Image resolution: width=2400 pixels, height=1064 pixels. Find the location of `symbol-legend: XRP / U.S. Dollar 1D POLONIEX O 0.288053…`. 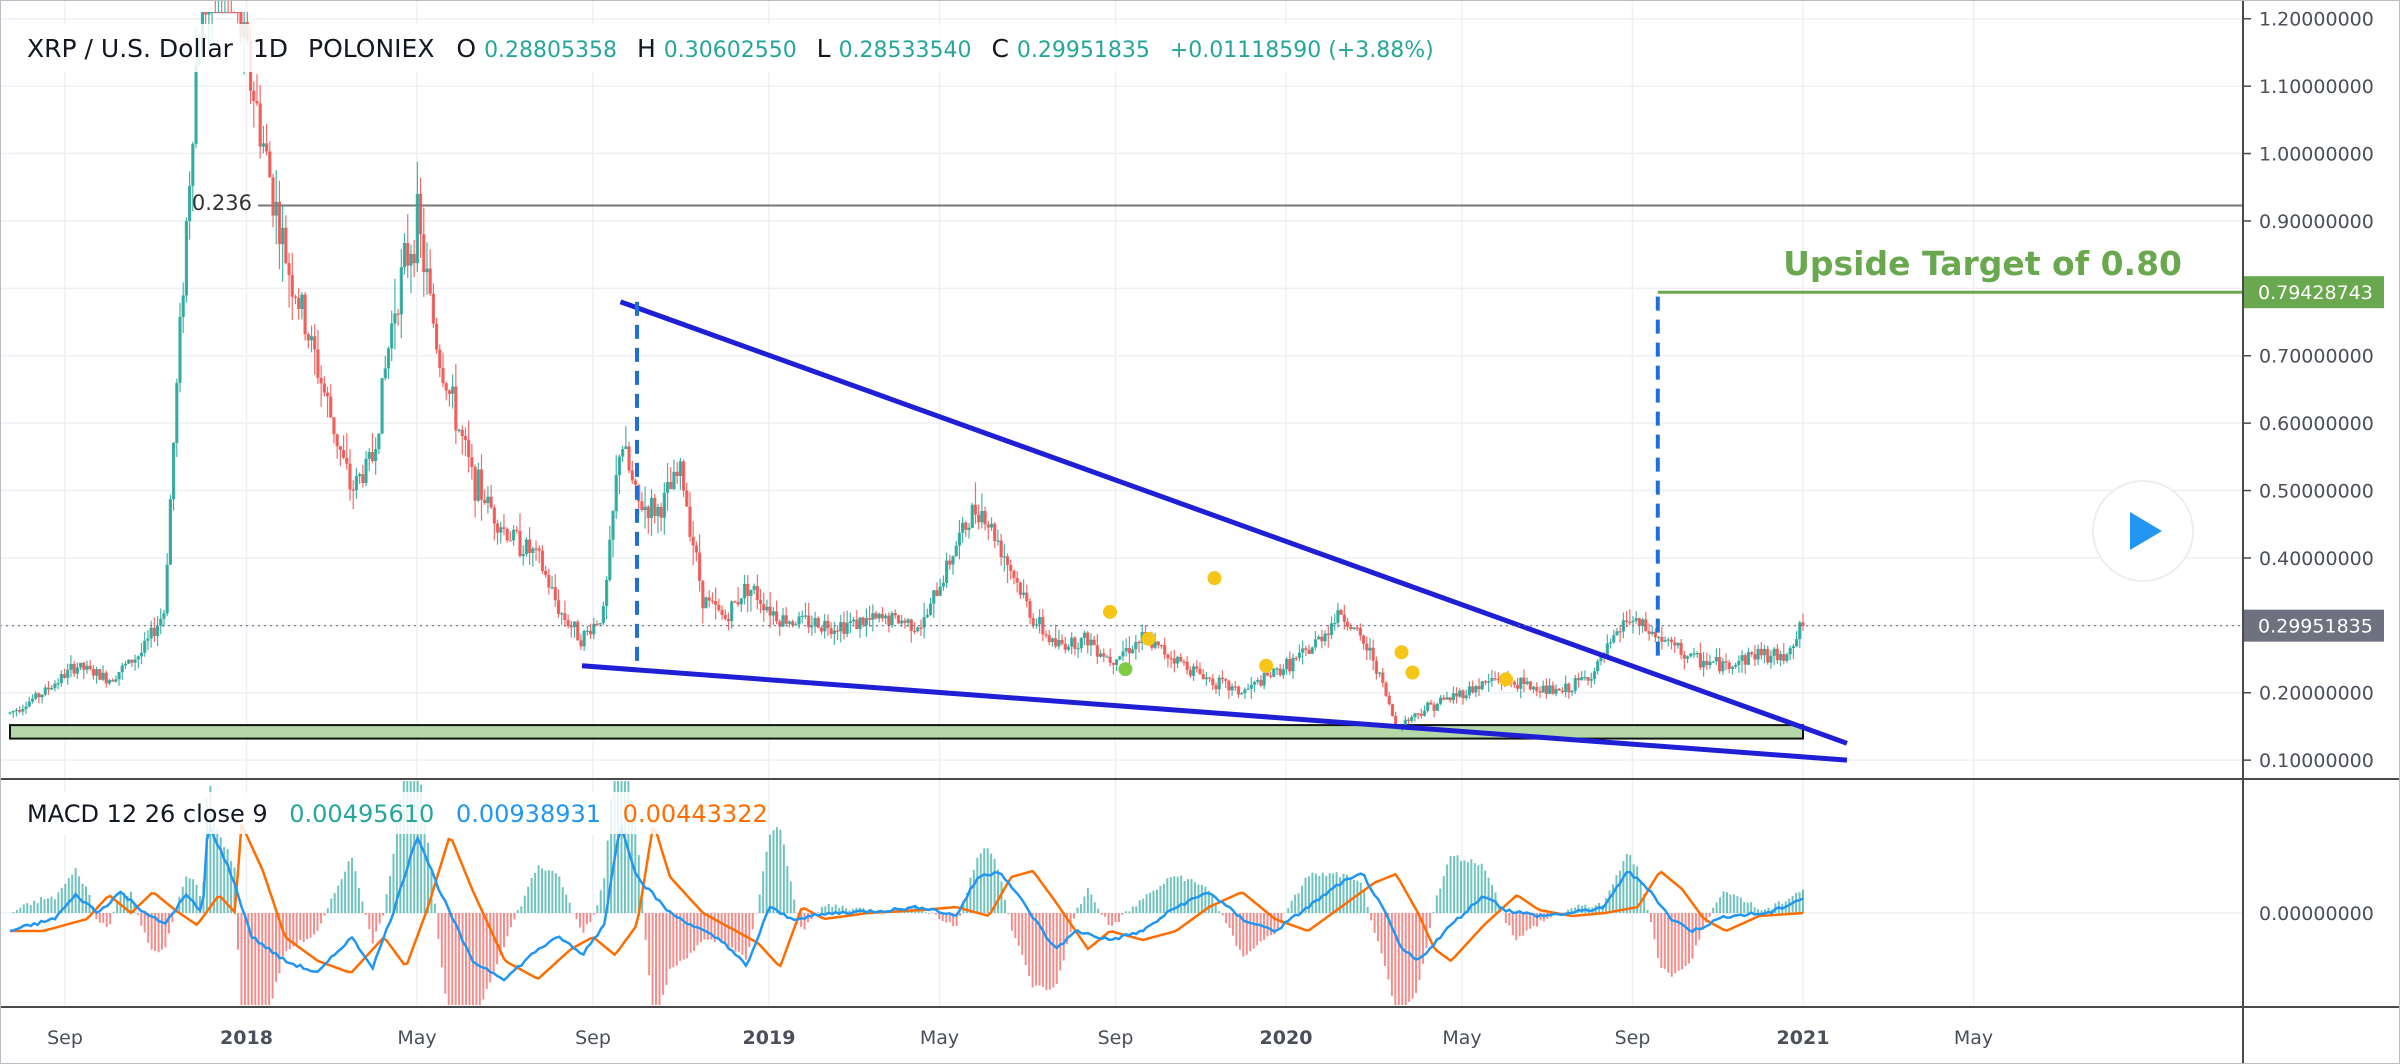

symbol-legend: XRP / U.S. Dollar 1D POLONIEX O 0.288053… is located at coordinates (725, 48).